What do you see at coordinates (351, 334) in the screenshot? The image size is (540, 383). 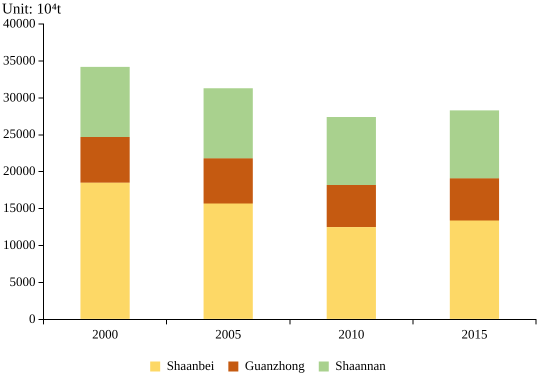 I see `x-tick-label: 2010` at bounding box center [351, 334].